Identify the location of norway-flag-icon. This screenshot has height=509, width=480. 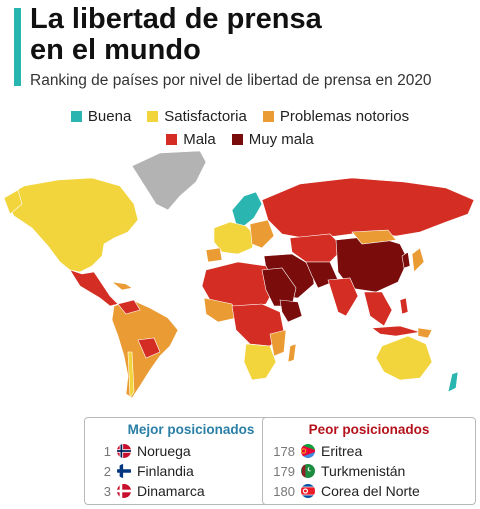
(124, 451).